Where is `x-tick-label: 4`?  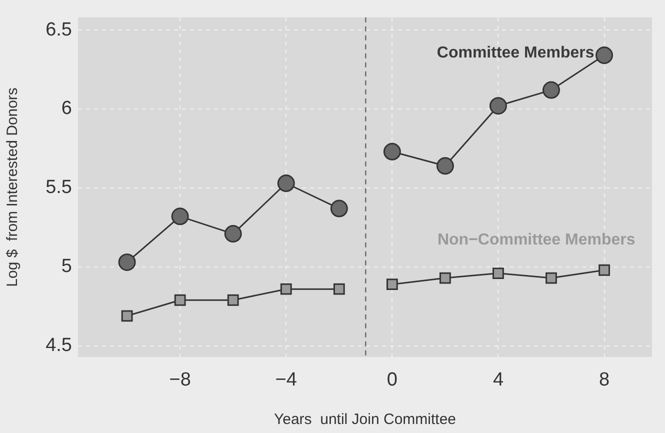
x-tick-label: 4 is located at coordinates (498, 380).